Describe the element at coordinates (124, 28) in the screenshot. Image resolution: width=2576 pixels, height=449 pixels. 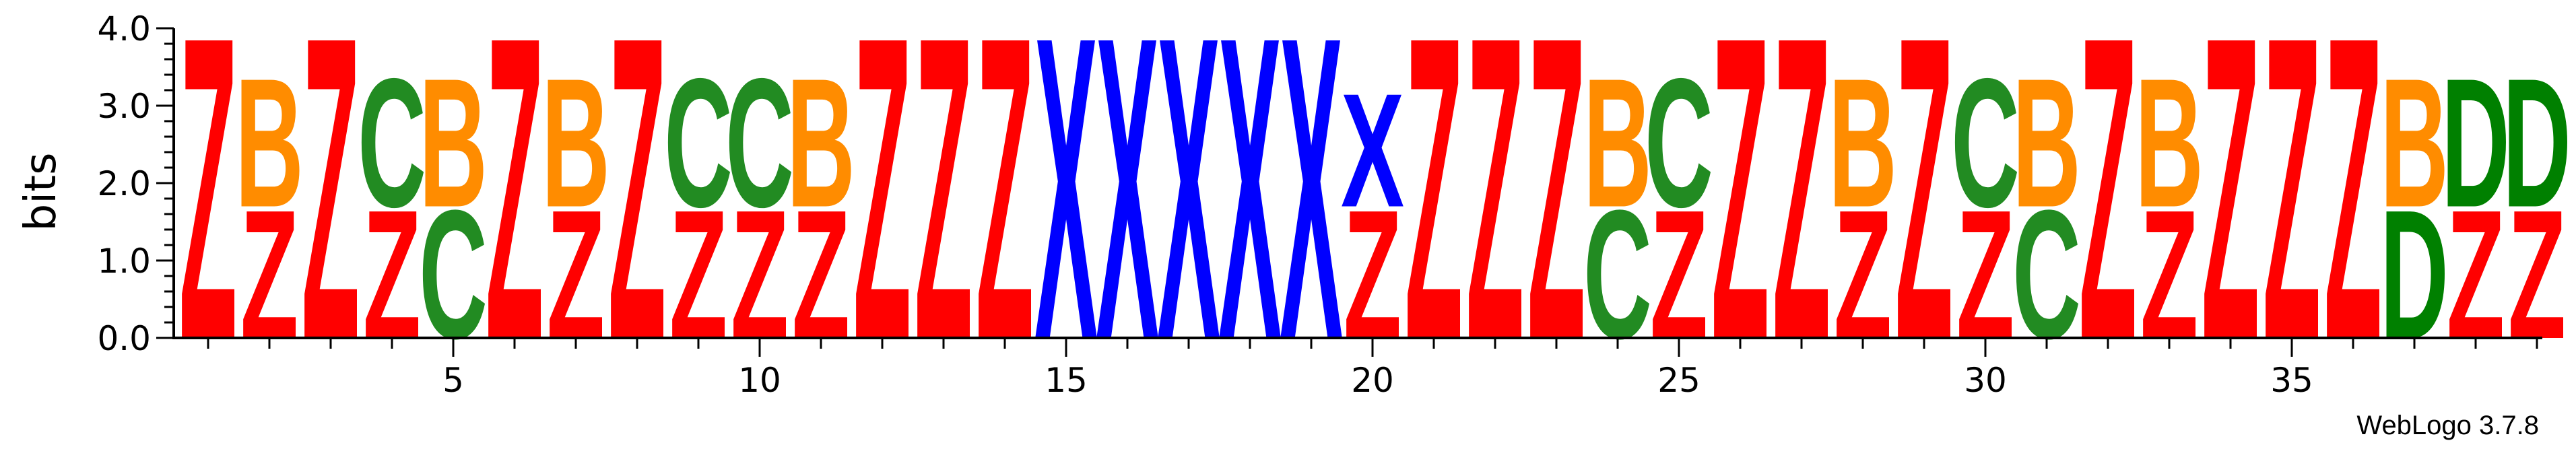
I see `y-tick-label: 4.0` at that location.